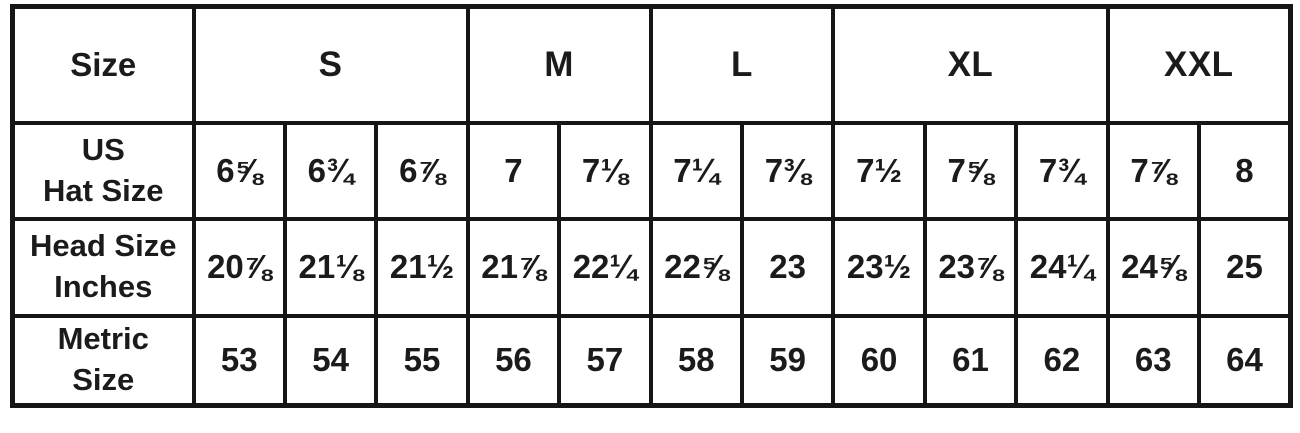  I want to click on row-header-line: Inches, so click(103, 286).